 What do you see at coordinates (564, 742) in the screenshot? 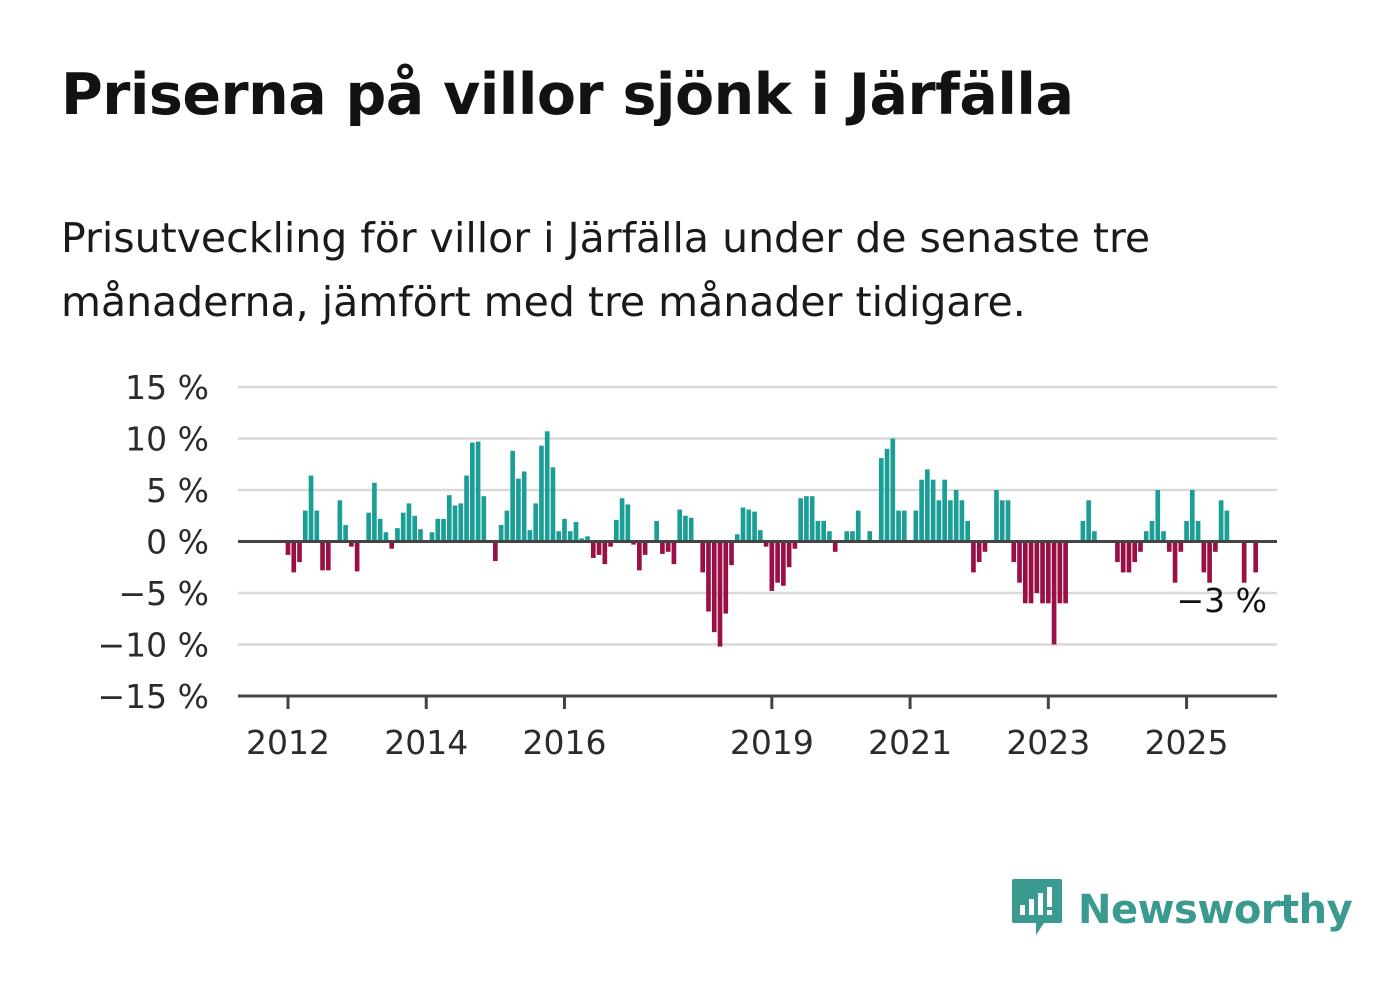
I see `x-tick-label: 2016` at bounding box center [564, 742].